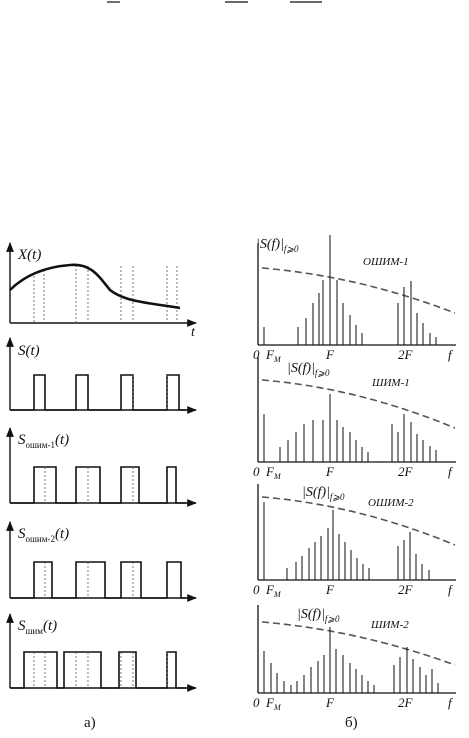 This screenshot has width=469, height=738. I want to click on spectrum-title: ШИМ-2, so click(389, 625).